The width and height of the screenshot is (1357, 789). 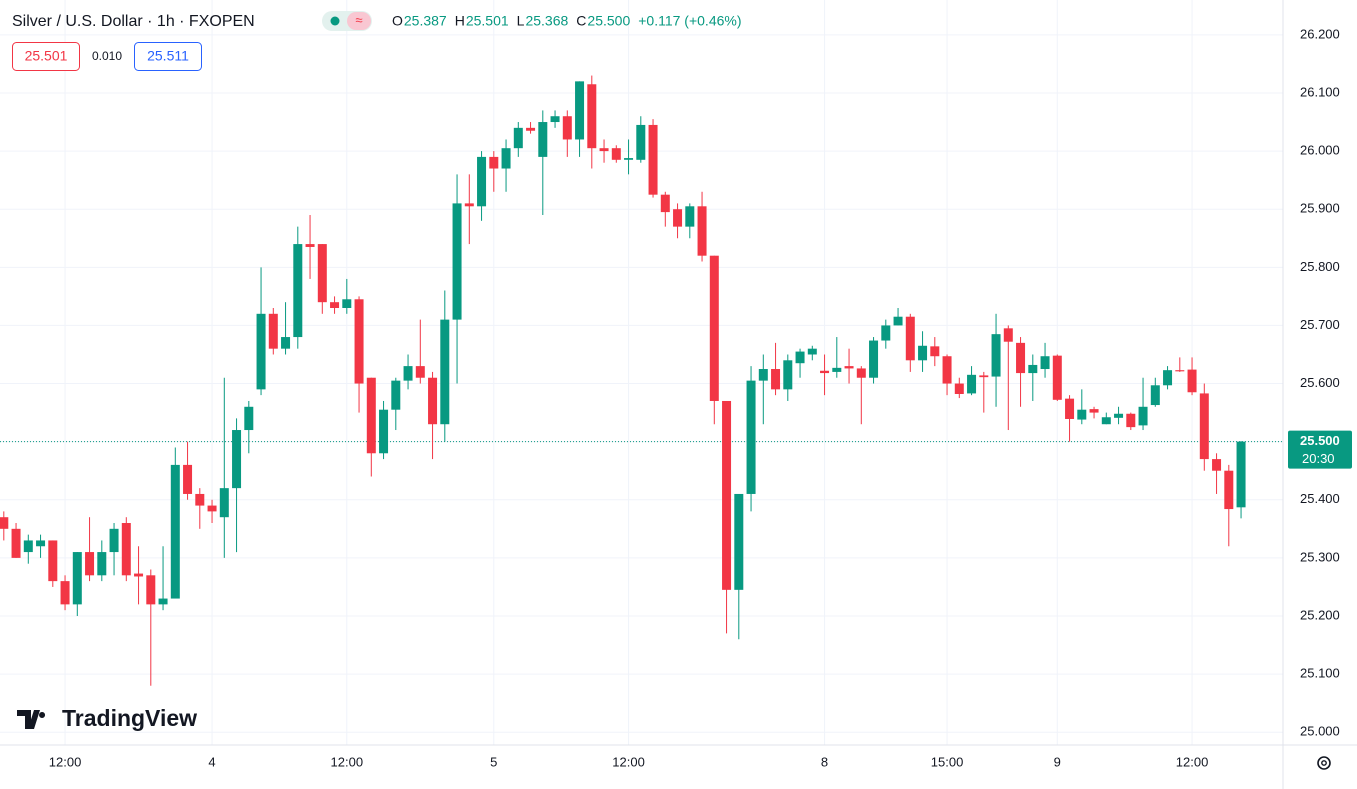 I want to click on settings-icon, so click(x=1324, y=763).